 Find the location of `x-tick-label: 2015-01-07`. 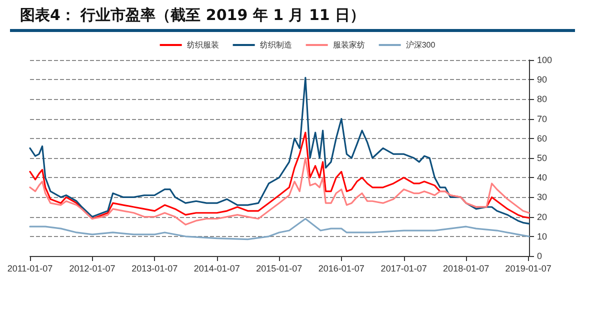

x-tick-label: 2015-01-07 is located at coordinates (279, 269).